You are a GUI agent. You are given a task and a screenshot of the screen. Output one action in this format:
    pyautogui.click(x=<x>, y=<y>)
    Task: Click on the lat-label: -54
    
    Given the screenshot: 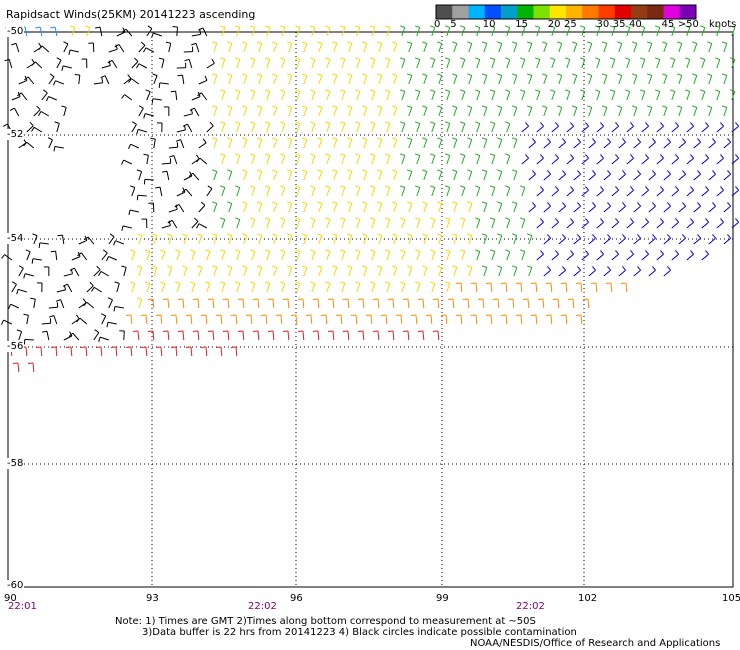 What is the action you would take?
    pyautogui.click(x=15, y=238)
    